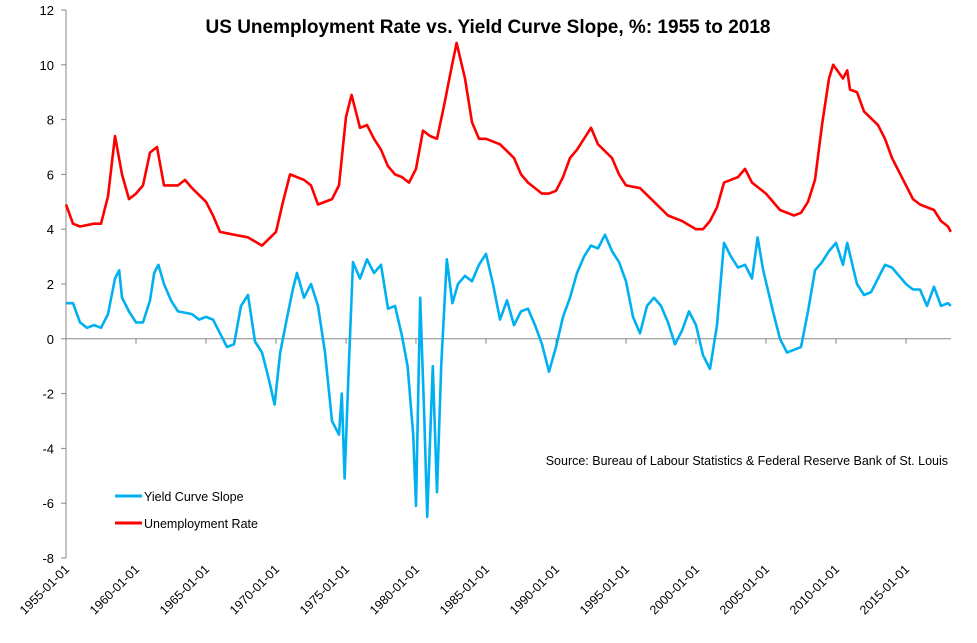 This screenshot has width=977, height=643. Describe the element at coordinates (50, 120) in the screenshot. I see `y-tick-label: 8` at that location.